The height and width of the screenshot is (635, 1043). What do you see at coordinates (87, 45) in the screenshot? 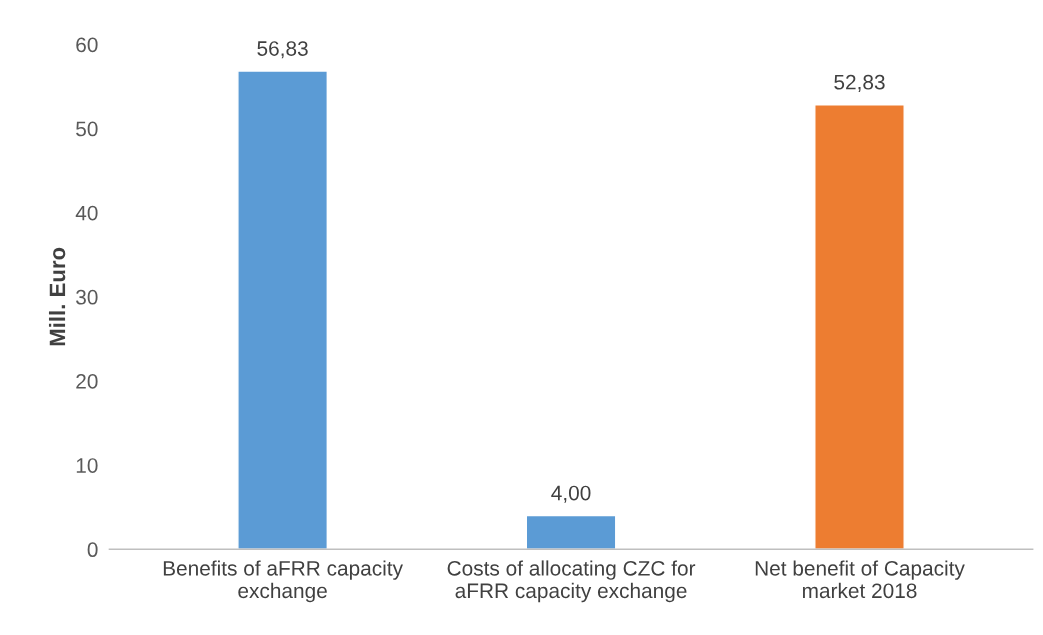
I see `y-tick-label: 60` at bounding box center [87, 45].